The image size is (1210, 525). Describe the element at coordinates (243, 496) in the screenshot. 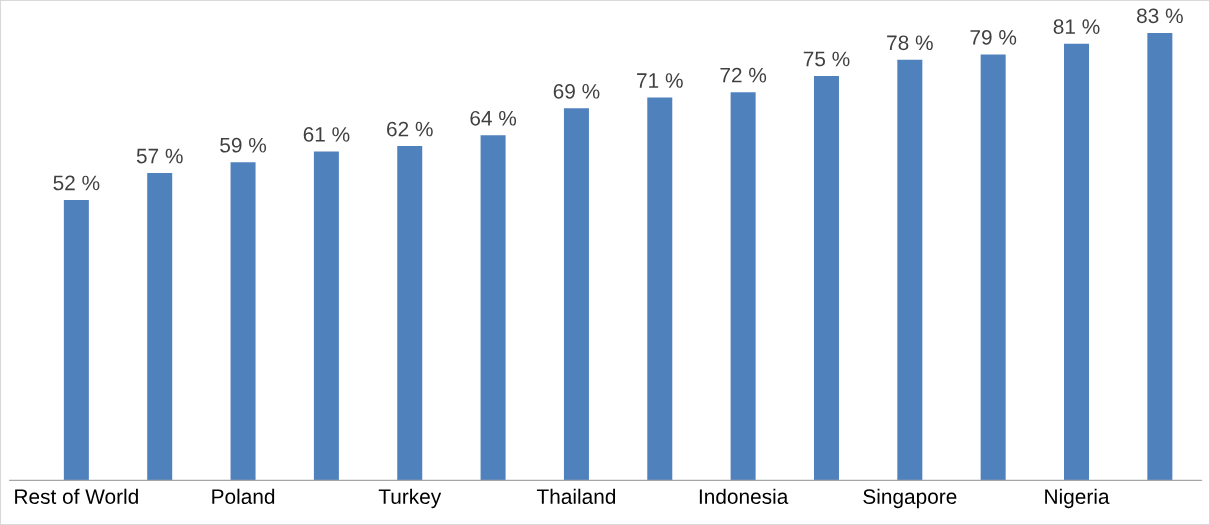

I see `x-tick-label: Poland` at that location.